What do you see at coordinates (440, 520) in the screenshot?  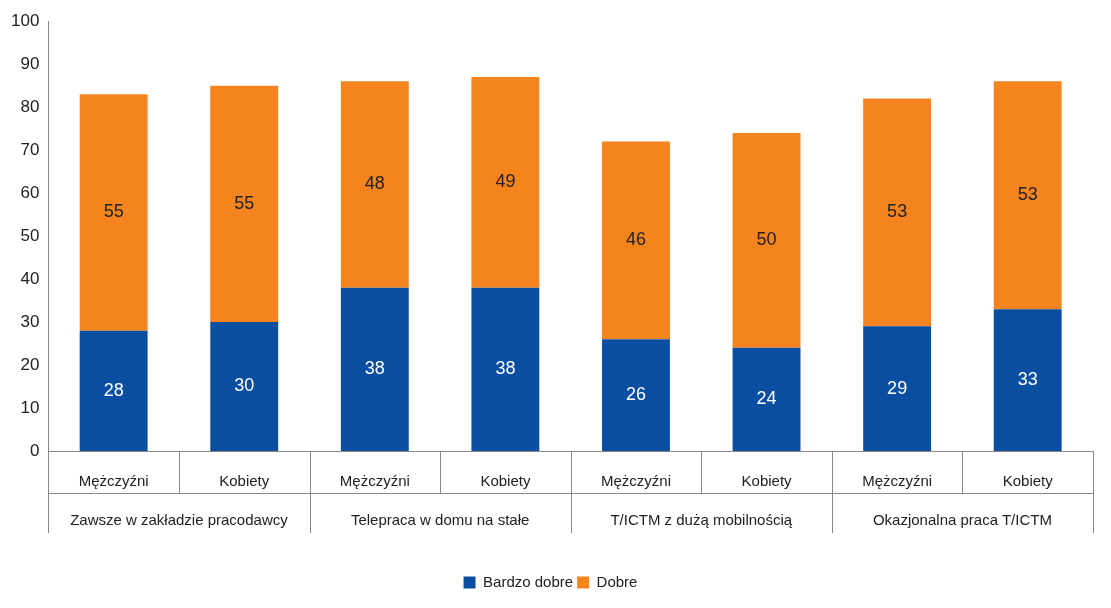 I see `text: Telepraca w domu na stałe` at bounding box center [440, 520].